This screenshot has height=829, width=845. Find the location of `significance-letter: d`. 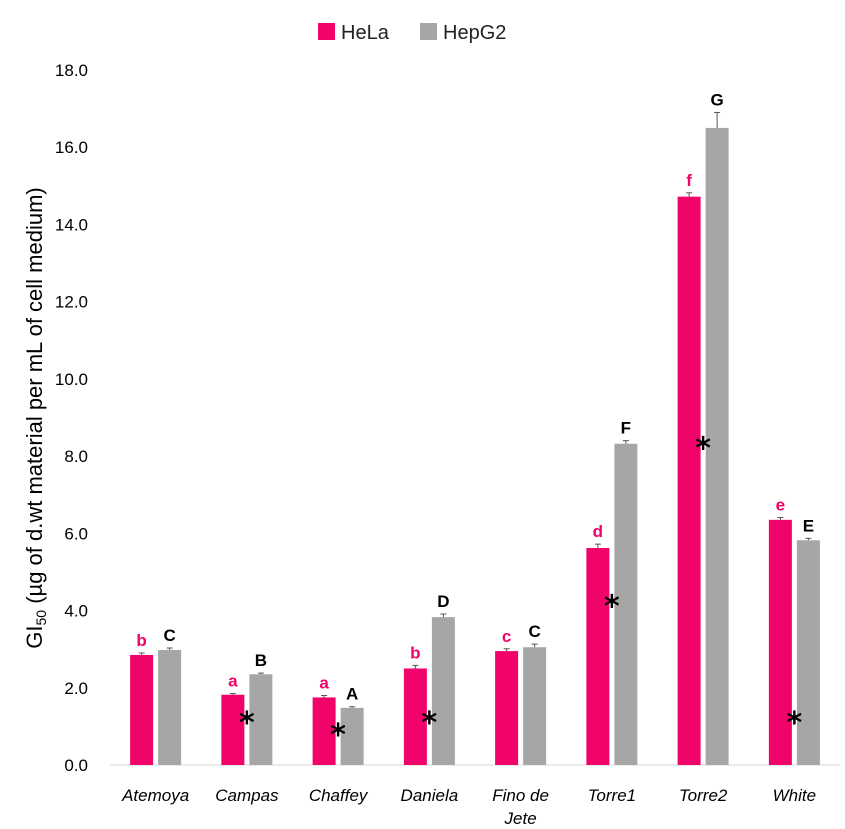

significance-letter: d is located at coordinates (598, 531).